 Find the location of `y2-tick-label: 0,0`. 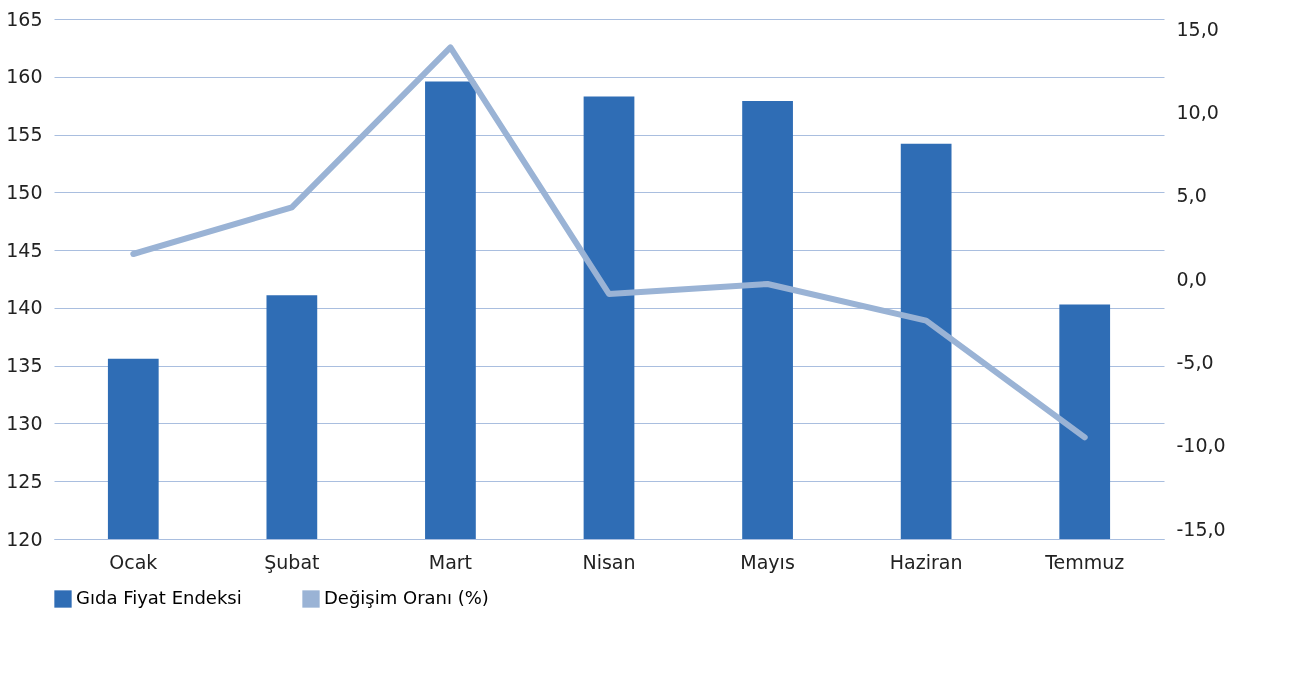

y2-tick-label: 0,0 is located at coordinates (1191, 278).